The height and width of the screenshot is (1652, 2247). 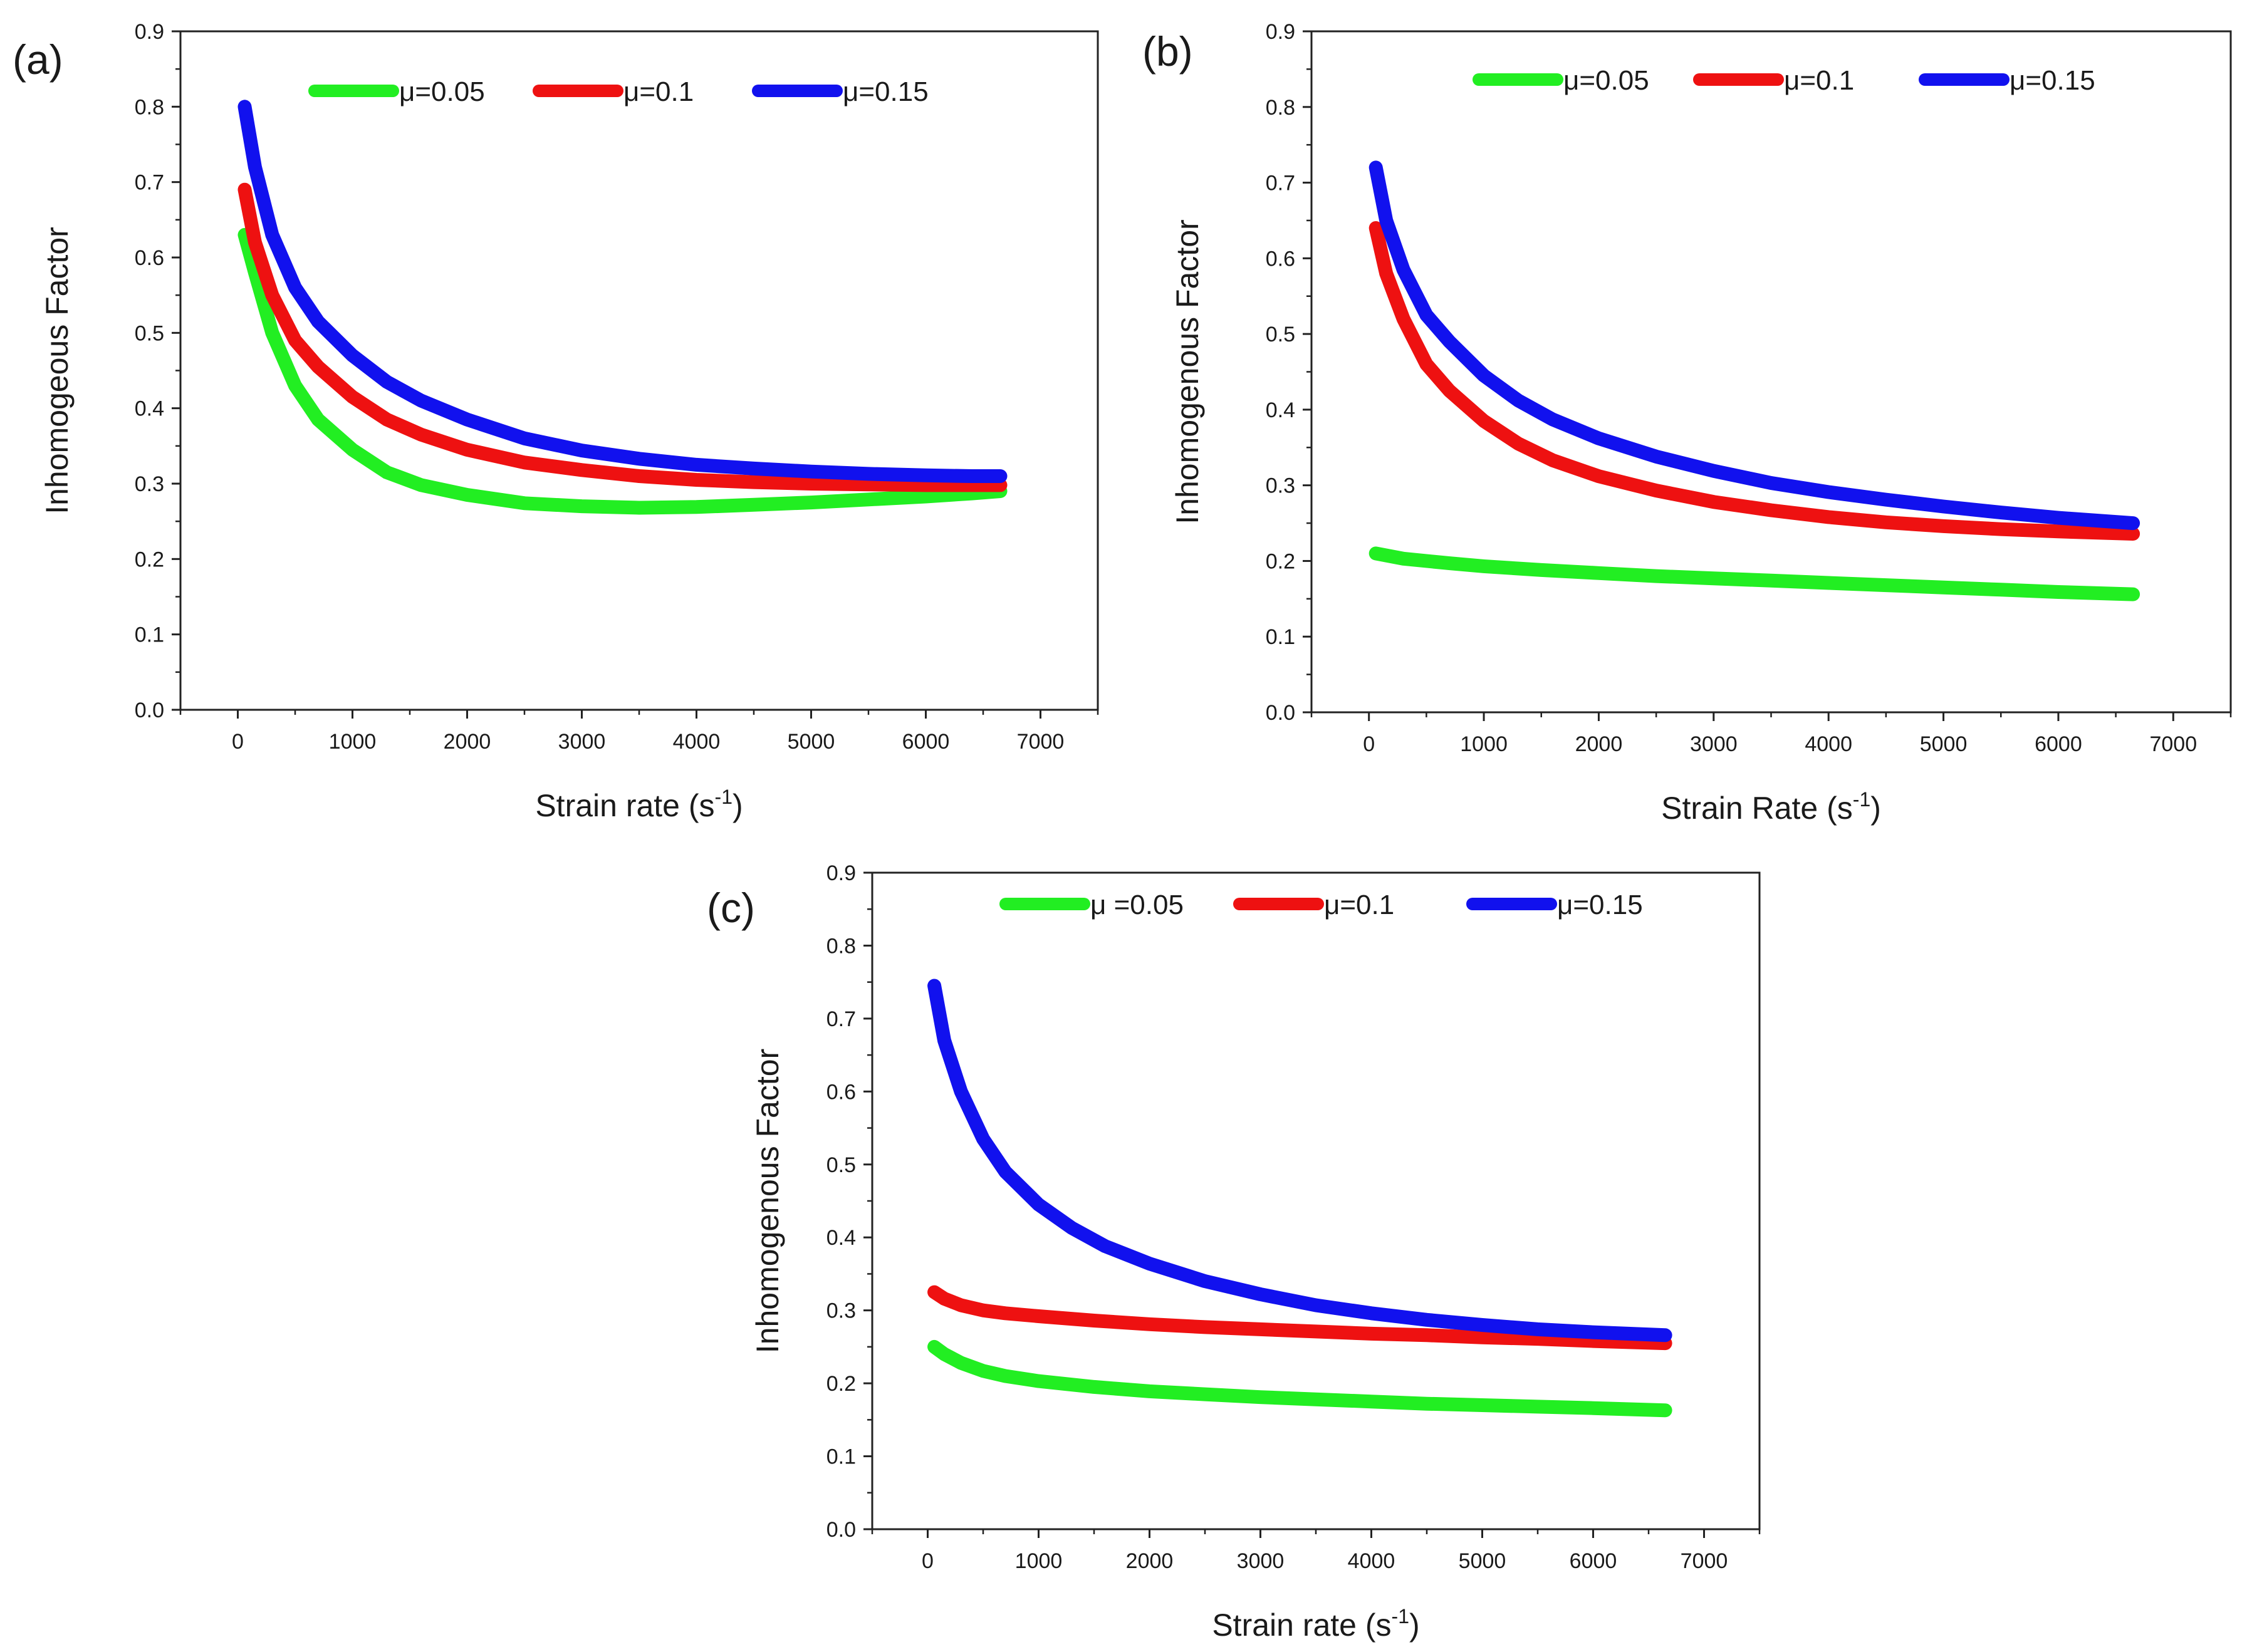 I want to click on panel-label: (a), so click(x=38, y=59).